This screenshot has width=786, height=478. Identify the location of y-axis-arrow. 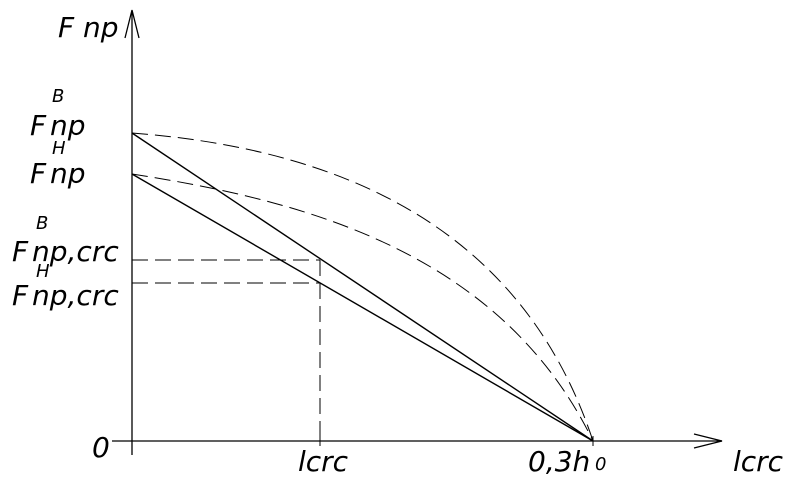
(132, 24).